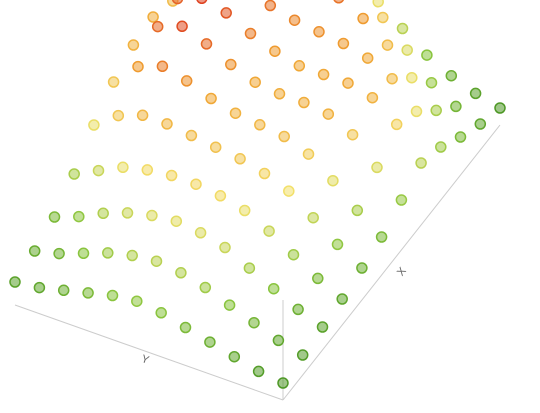 This screenshot has width=540, height=413. What do you see at coordinates (145, 360) in the screenshot?
I see `y-axis-label: Y` at bounding box center [145, 360].